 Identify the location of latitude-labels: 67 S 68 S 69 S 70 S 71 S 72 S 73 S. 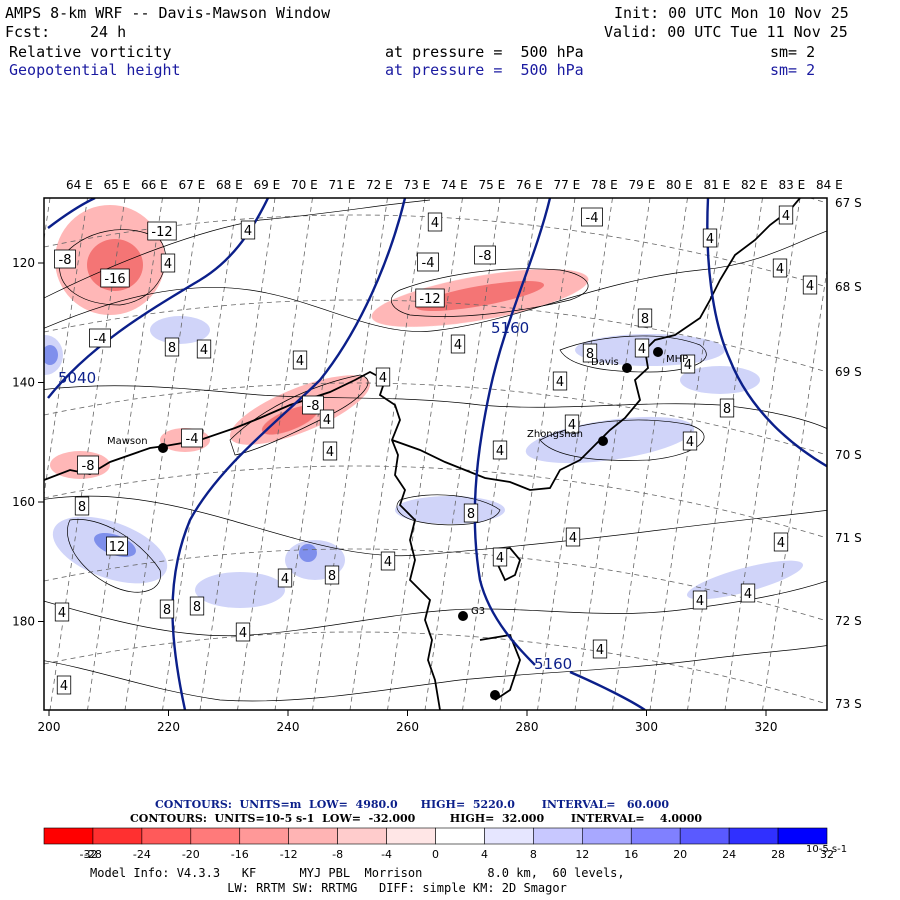
(848, 453).